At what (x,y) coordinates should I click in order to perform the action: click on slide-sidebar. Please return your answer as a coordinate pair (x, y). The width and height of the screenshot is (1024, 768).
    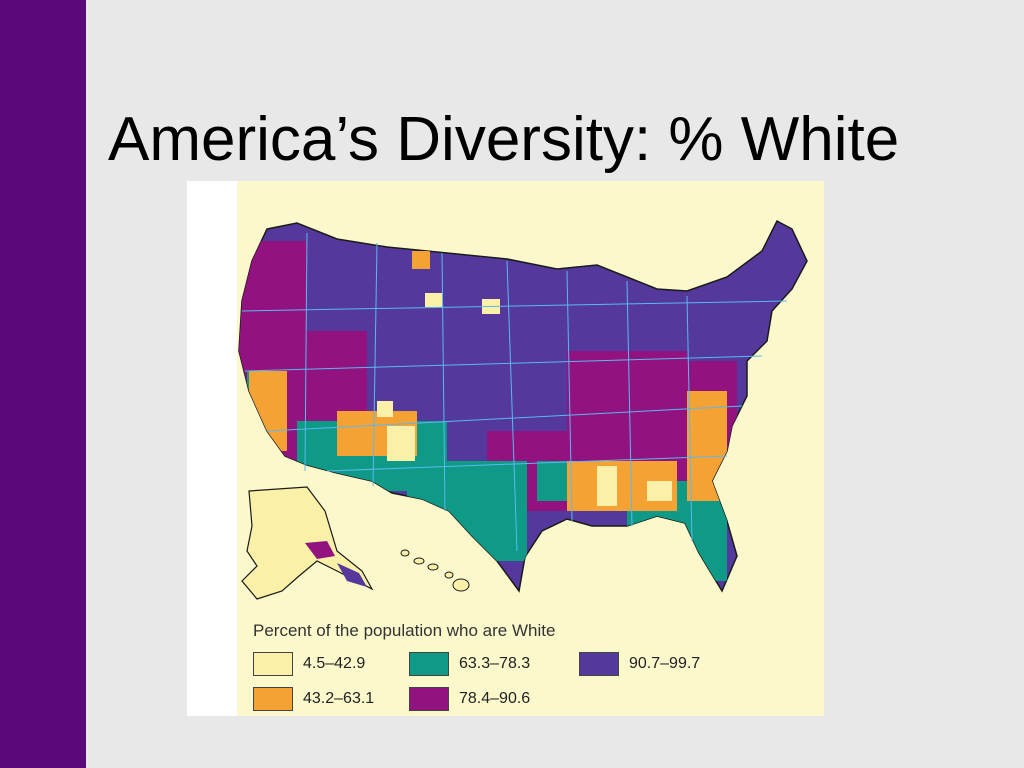
    Looking at the image, I should click on (43, 384).